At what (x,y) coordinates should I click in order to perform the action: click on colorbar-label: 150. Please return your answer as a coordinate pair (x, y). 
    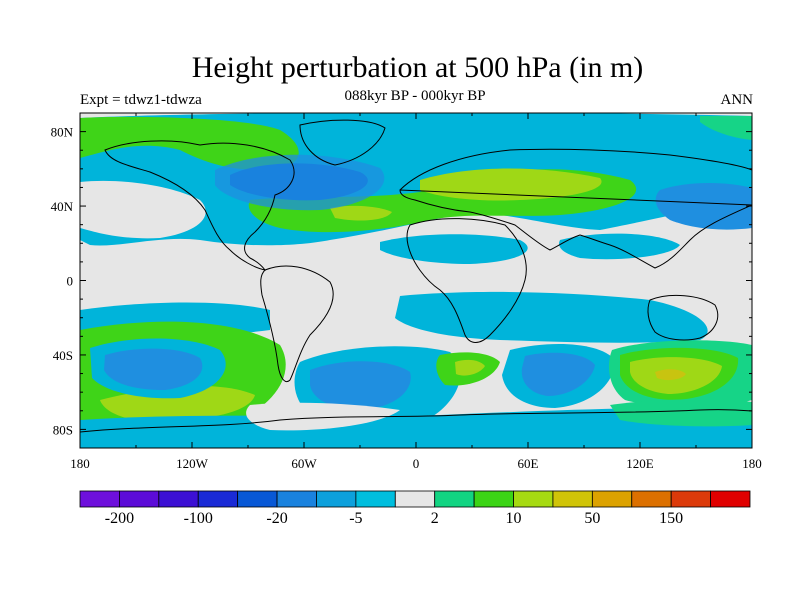
    Looking at the image, I should click on (671, 518).